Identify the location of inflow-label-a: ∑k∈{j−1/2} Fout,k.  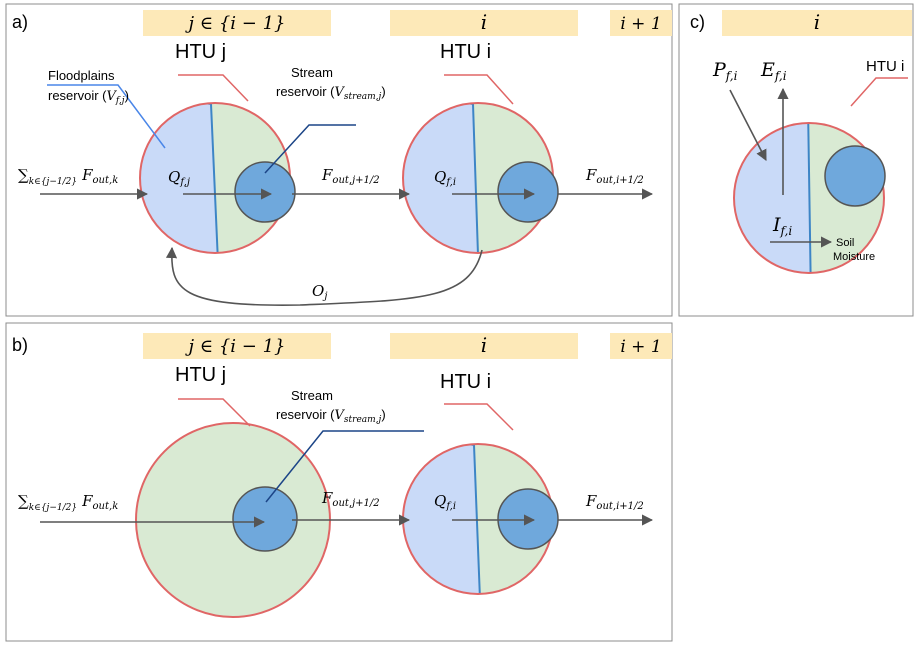
(68, 176).